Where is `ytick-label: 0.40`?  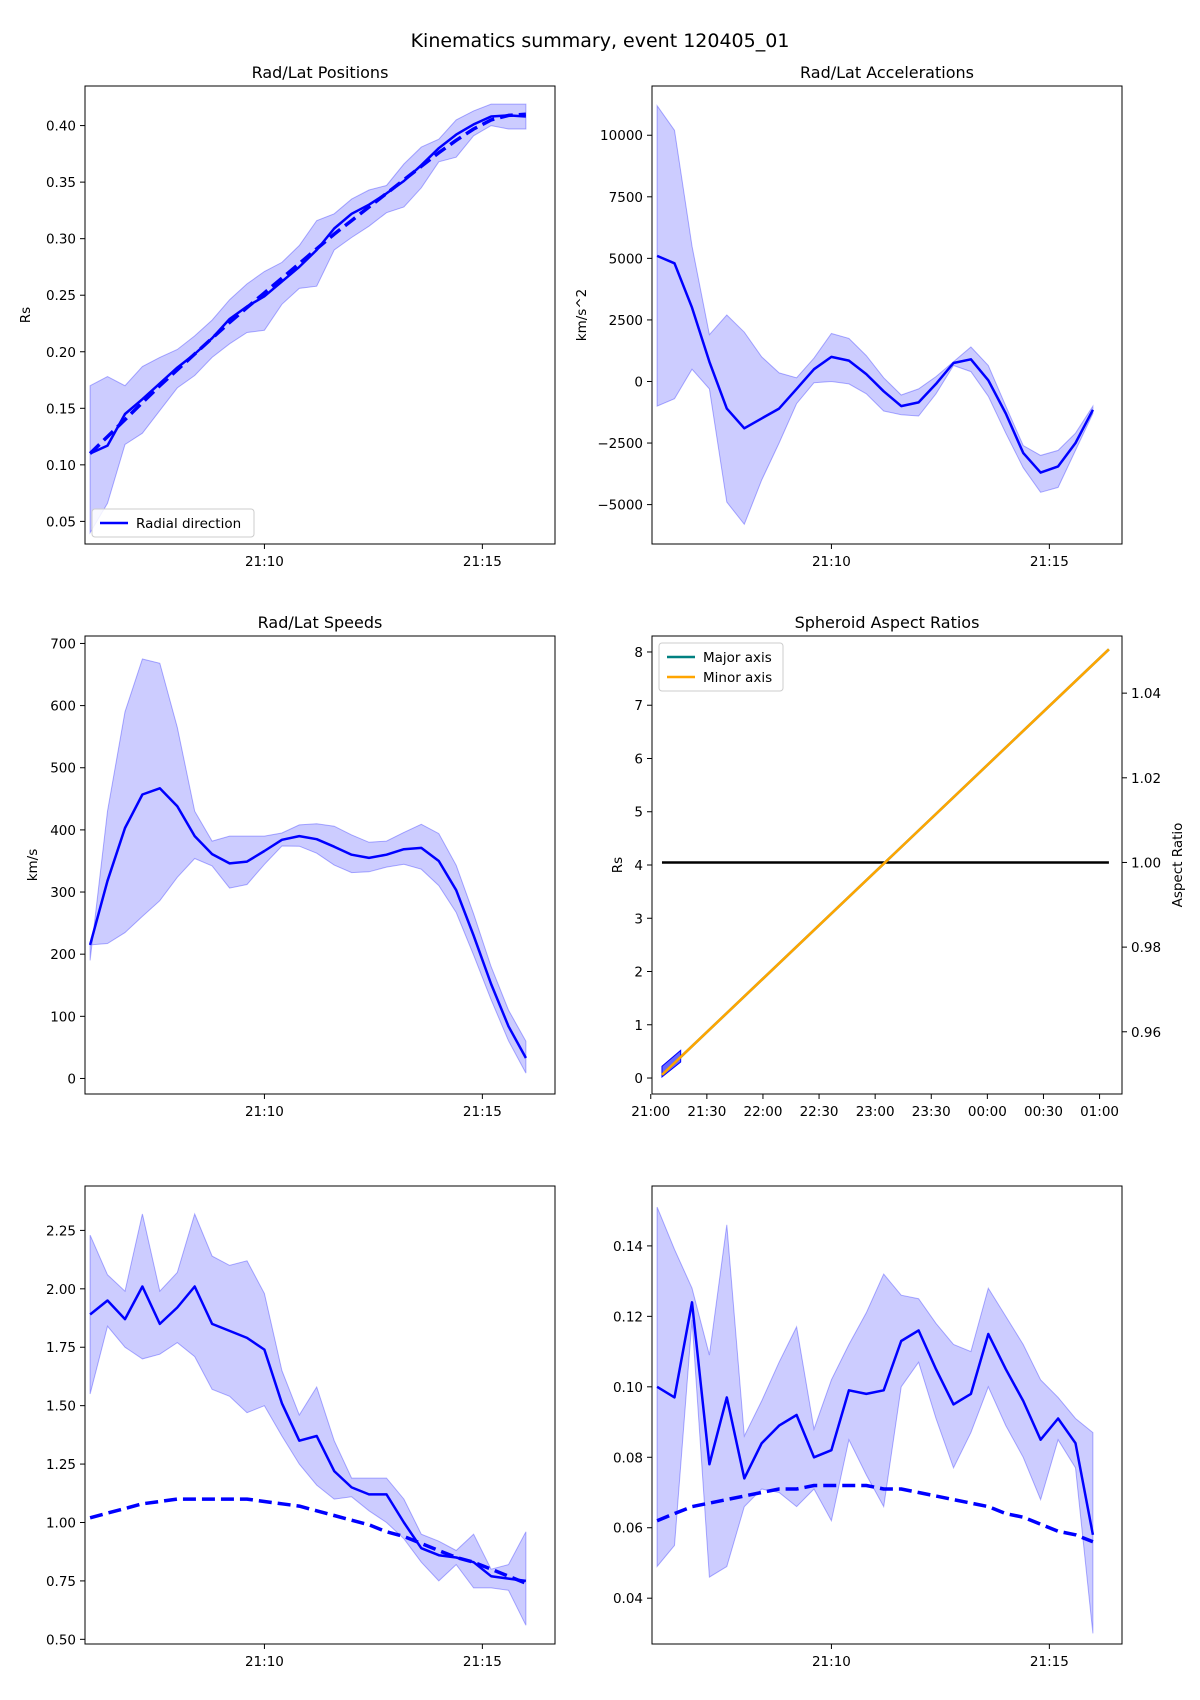 ytick-label: 0.40 is located at coordinates (61, 127).